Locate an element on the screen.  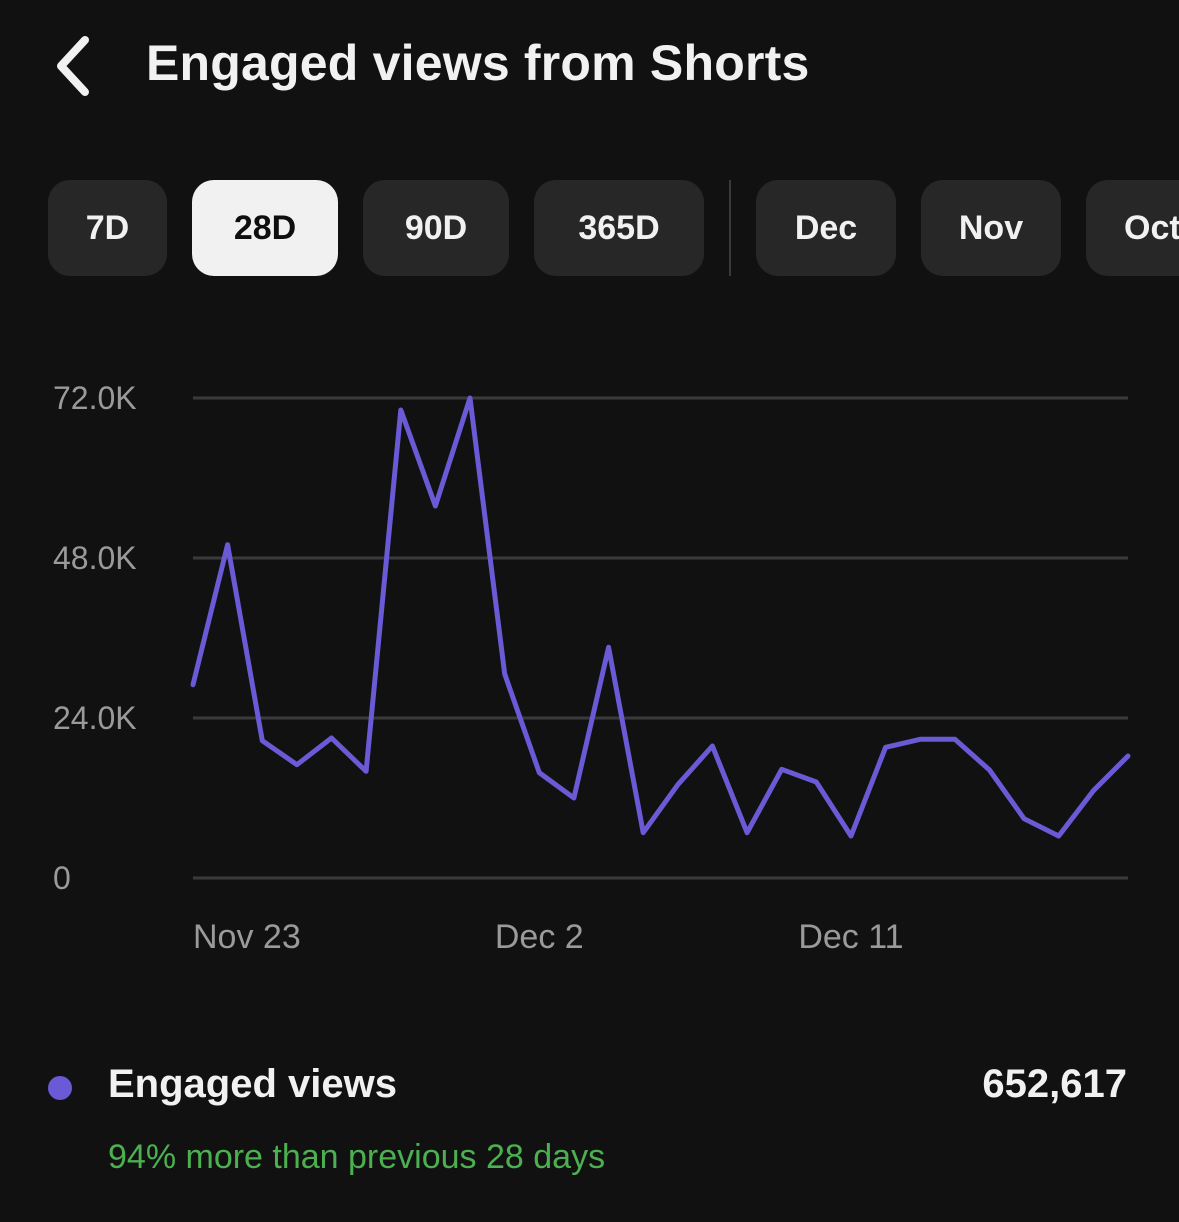
y-tick-label: 72.0K is located at coordinates (95, 398).